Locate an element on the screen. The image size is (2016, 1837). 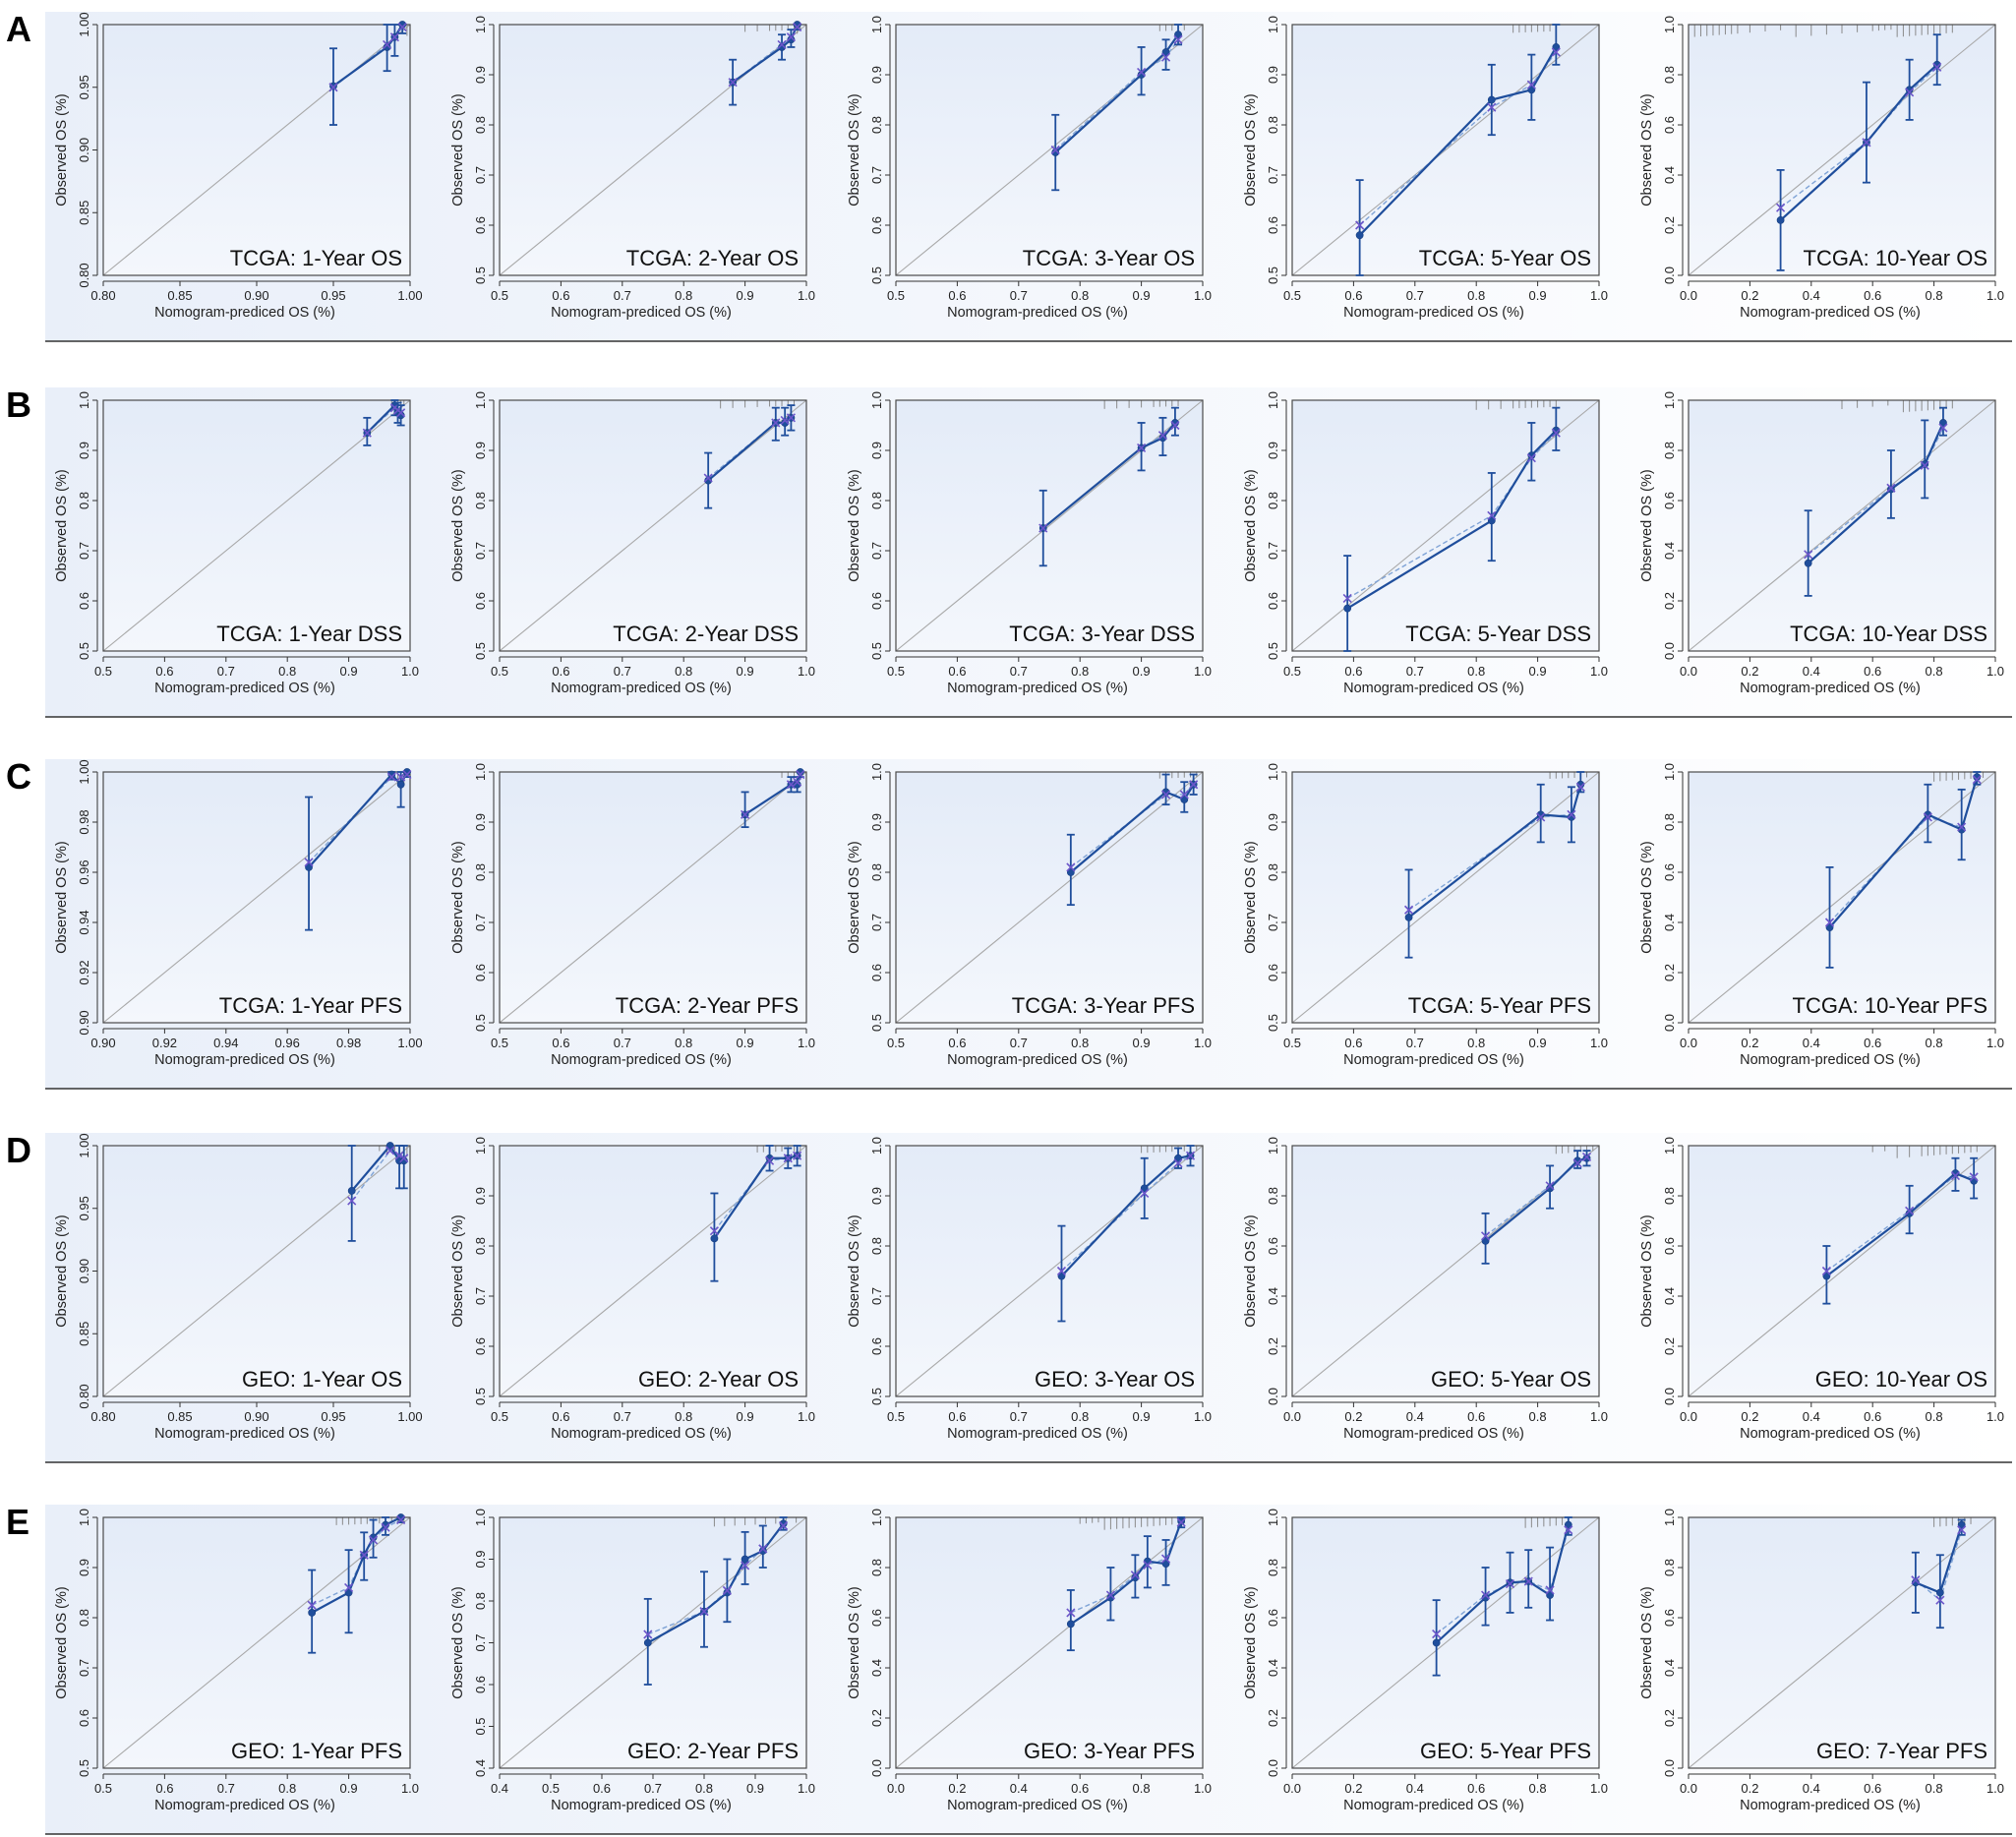
x-tick-label: 0.96 is located at coordinates (287, 1043).